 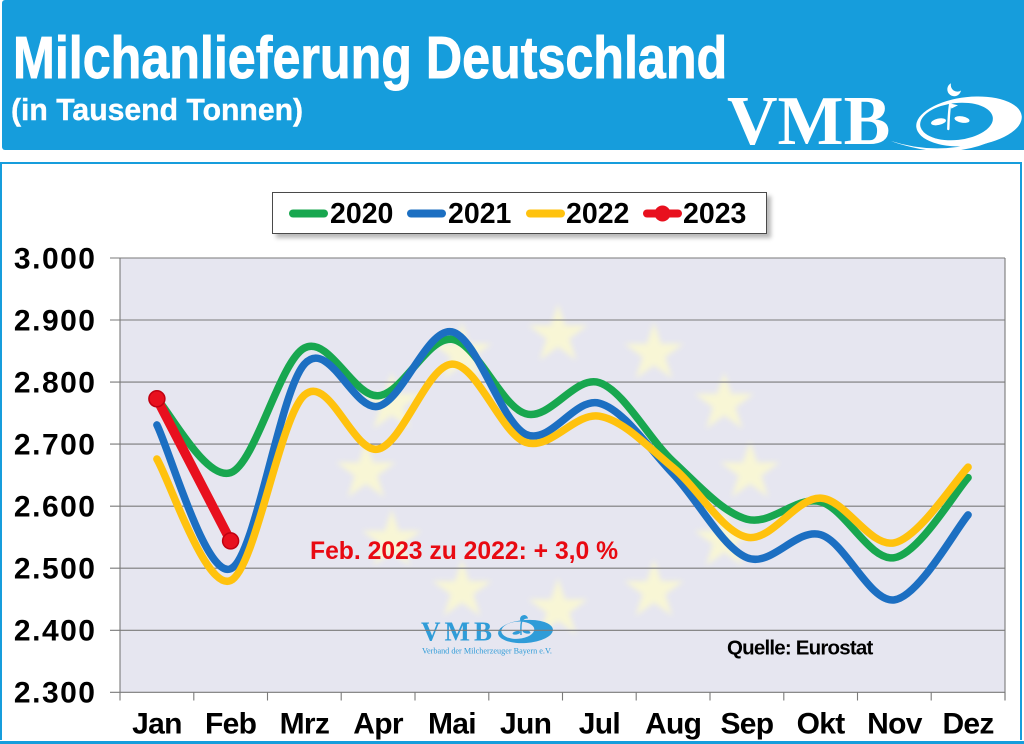 What do you see at coordinates (967, 724) in the screenshot?
I see `svg-text: Dez` at bounding box center [967, 724].